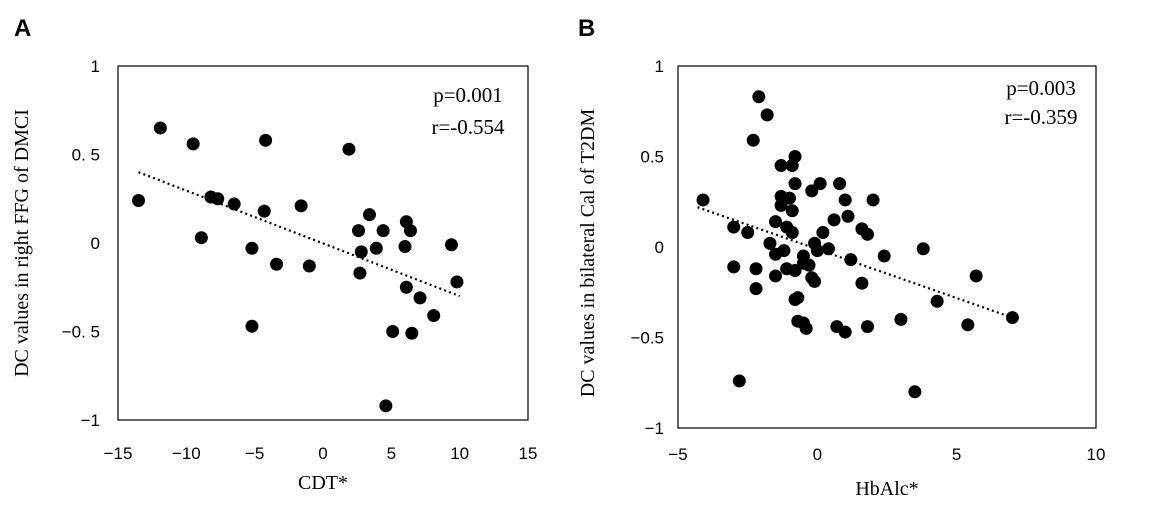 The image size is (1155, 514). I want to click on r-value-b: r=-0.359, so click(1040, 117).